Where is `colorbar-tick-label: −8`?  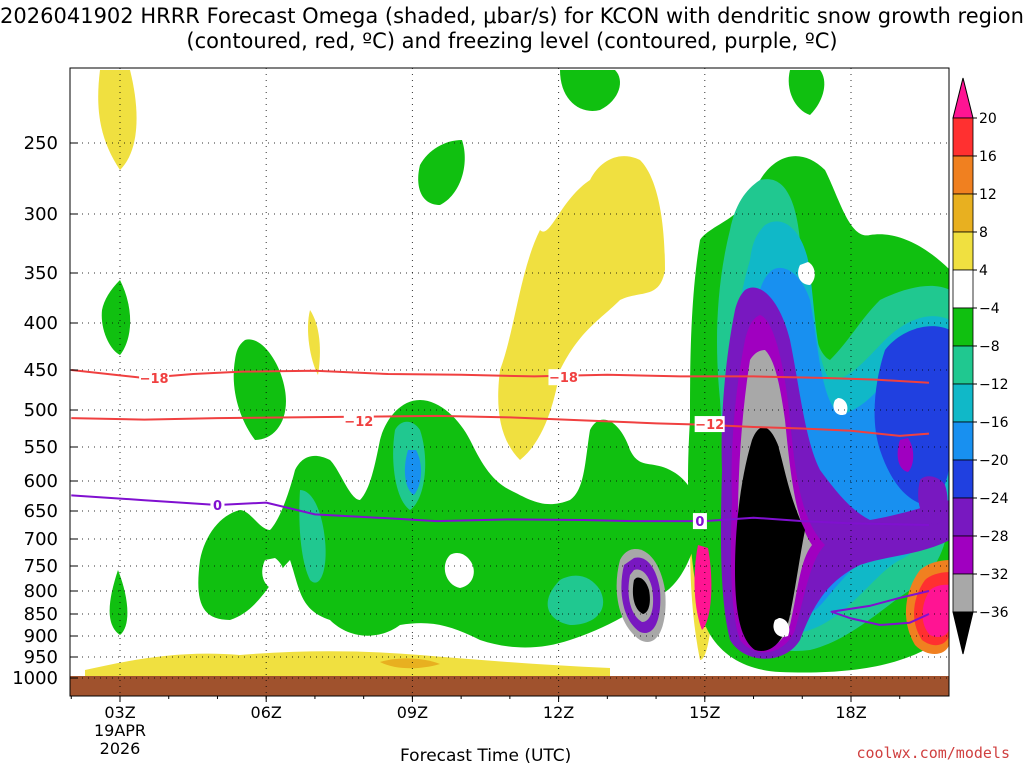
colorbar-tick-label: −8 is located at coordinates (989, 347).